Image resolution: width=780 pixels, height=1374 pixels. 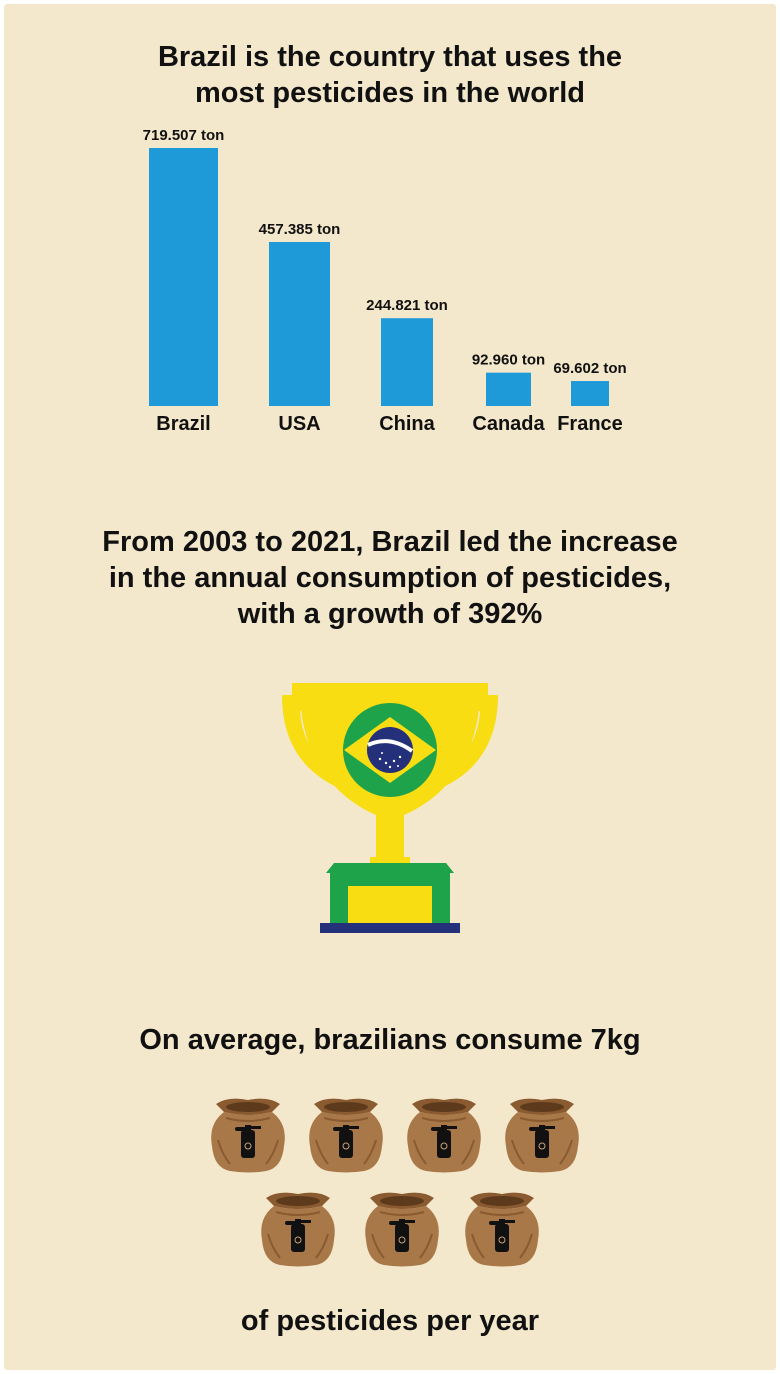 What do you see at coordinates (299, 323) in the screenshot?
I see `bar-usa` at bounding box center [299, 323].